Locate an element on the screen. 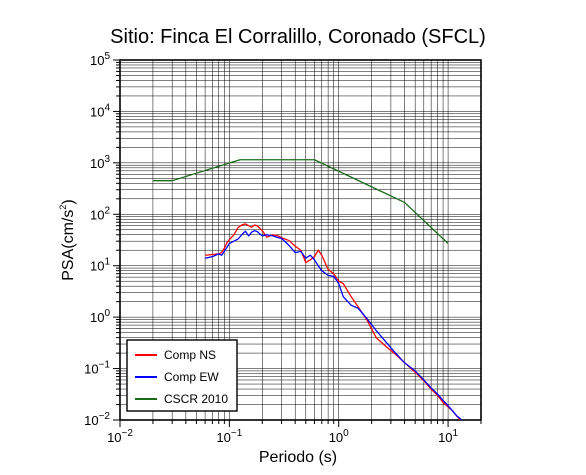 Image resolution: width=586 pixels, height=475 pixels. y-tick-label: 10⁻¹ is located at coordinates (97, 368).